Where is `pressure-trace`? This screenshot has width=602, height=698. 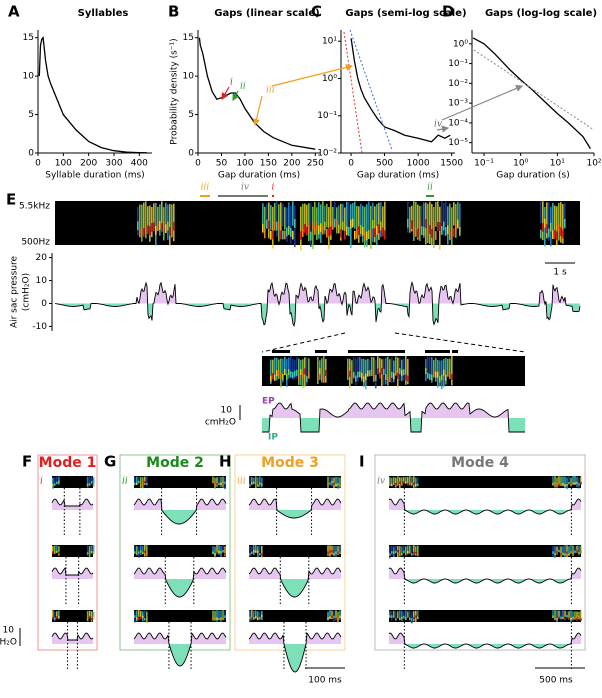
pressure-trace is located at coordinates (72, 571).